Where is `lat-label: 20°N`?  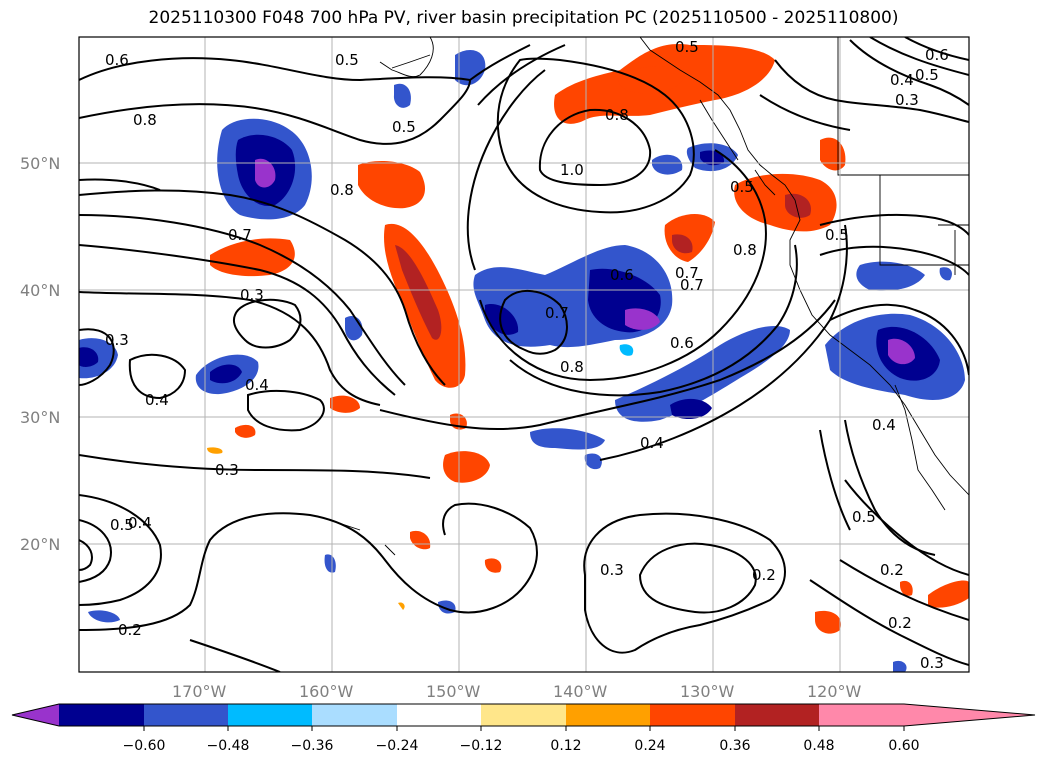
lat-label: 20°N is located at coordinates (40, 544).